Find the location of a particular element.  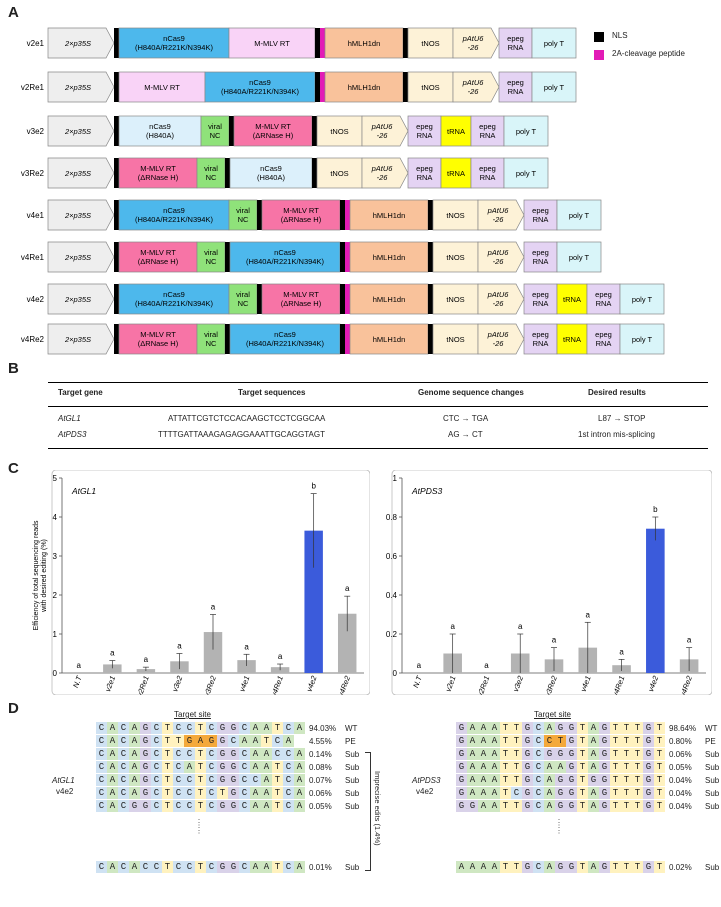

panel-letter-d: D is located at coordinates (13, 708).